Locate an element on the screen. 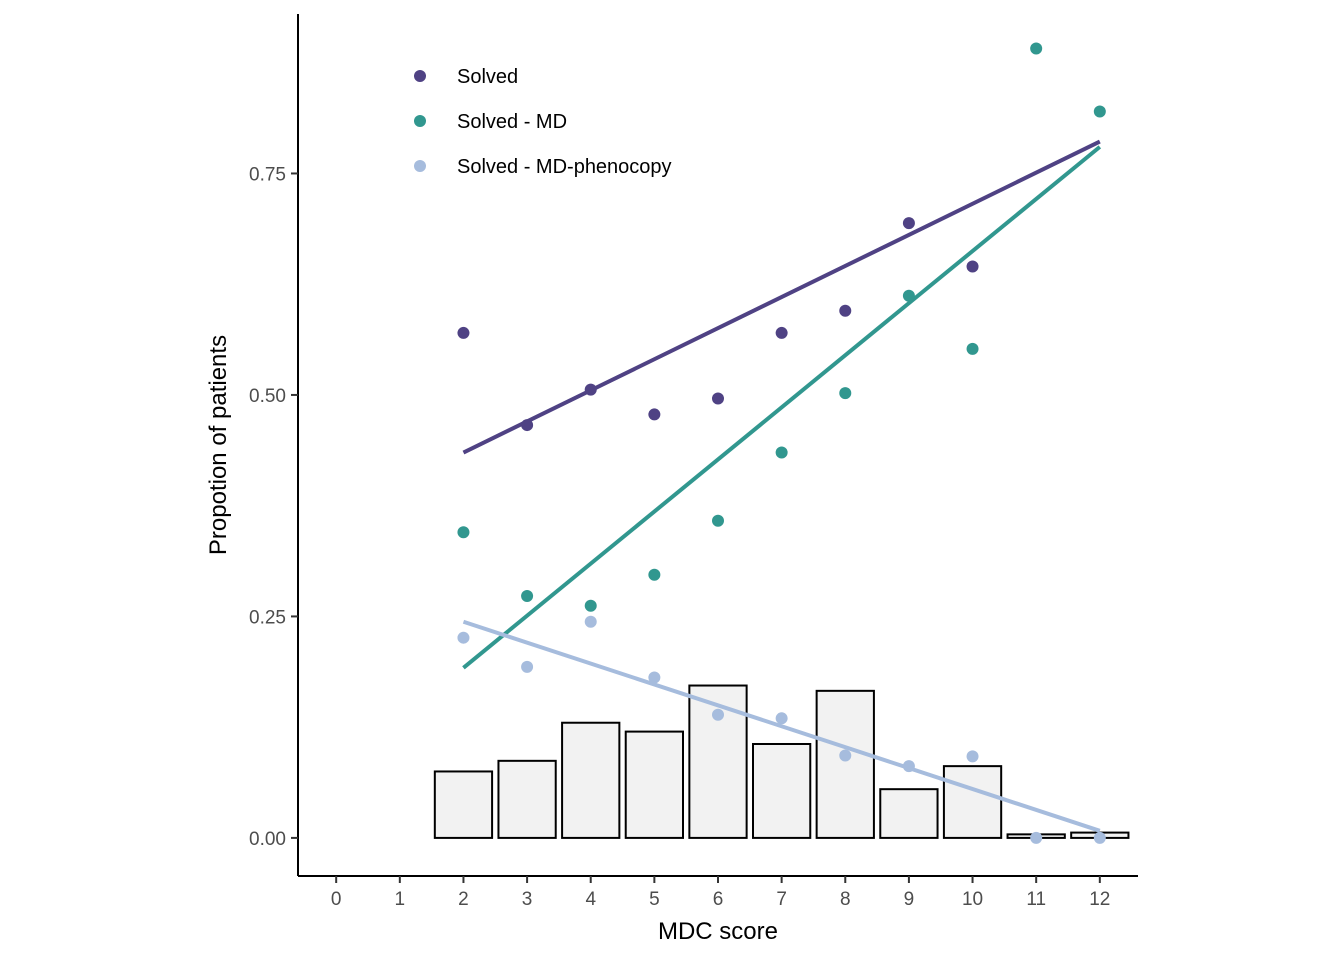 Image resolution: width=1344 pixels, height=960 pixels. point-series-0-x6 is located at coordinates (718, 398).